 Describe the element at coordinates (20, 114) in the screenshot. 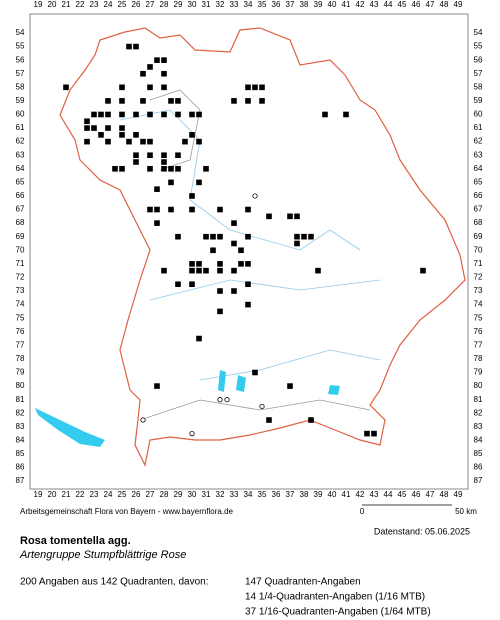

I see `row-label: 60` at that location.